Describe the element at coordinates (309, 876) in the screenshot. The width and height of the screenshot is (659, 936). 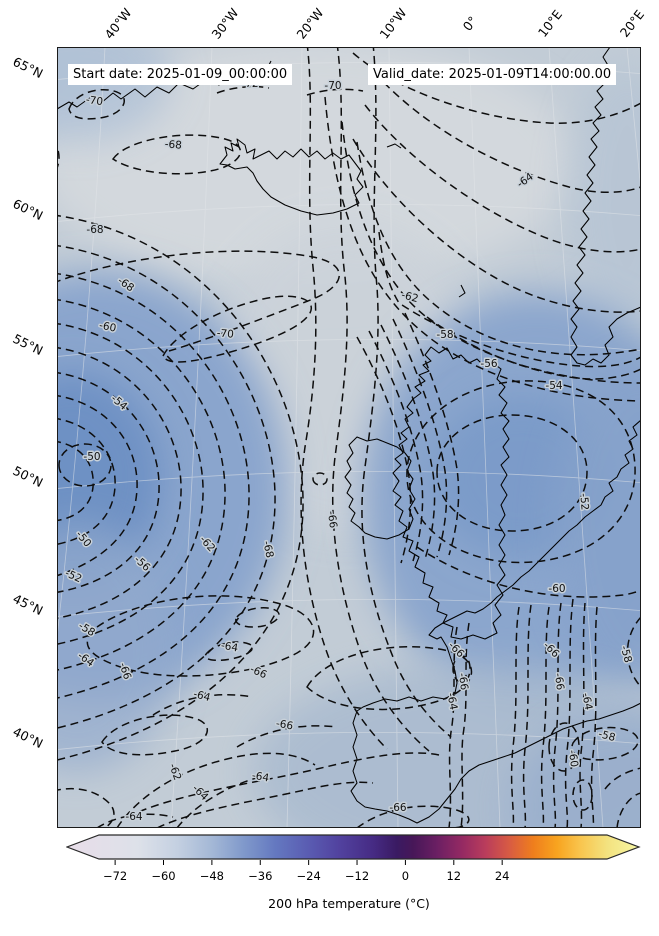
I see `colorbar-tick-label: −24` at that location.